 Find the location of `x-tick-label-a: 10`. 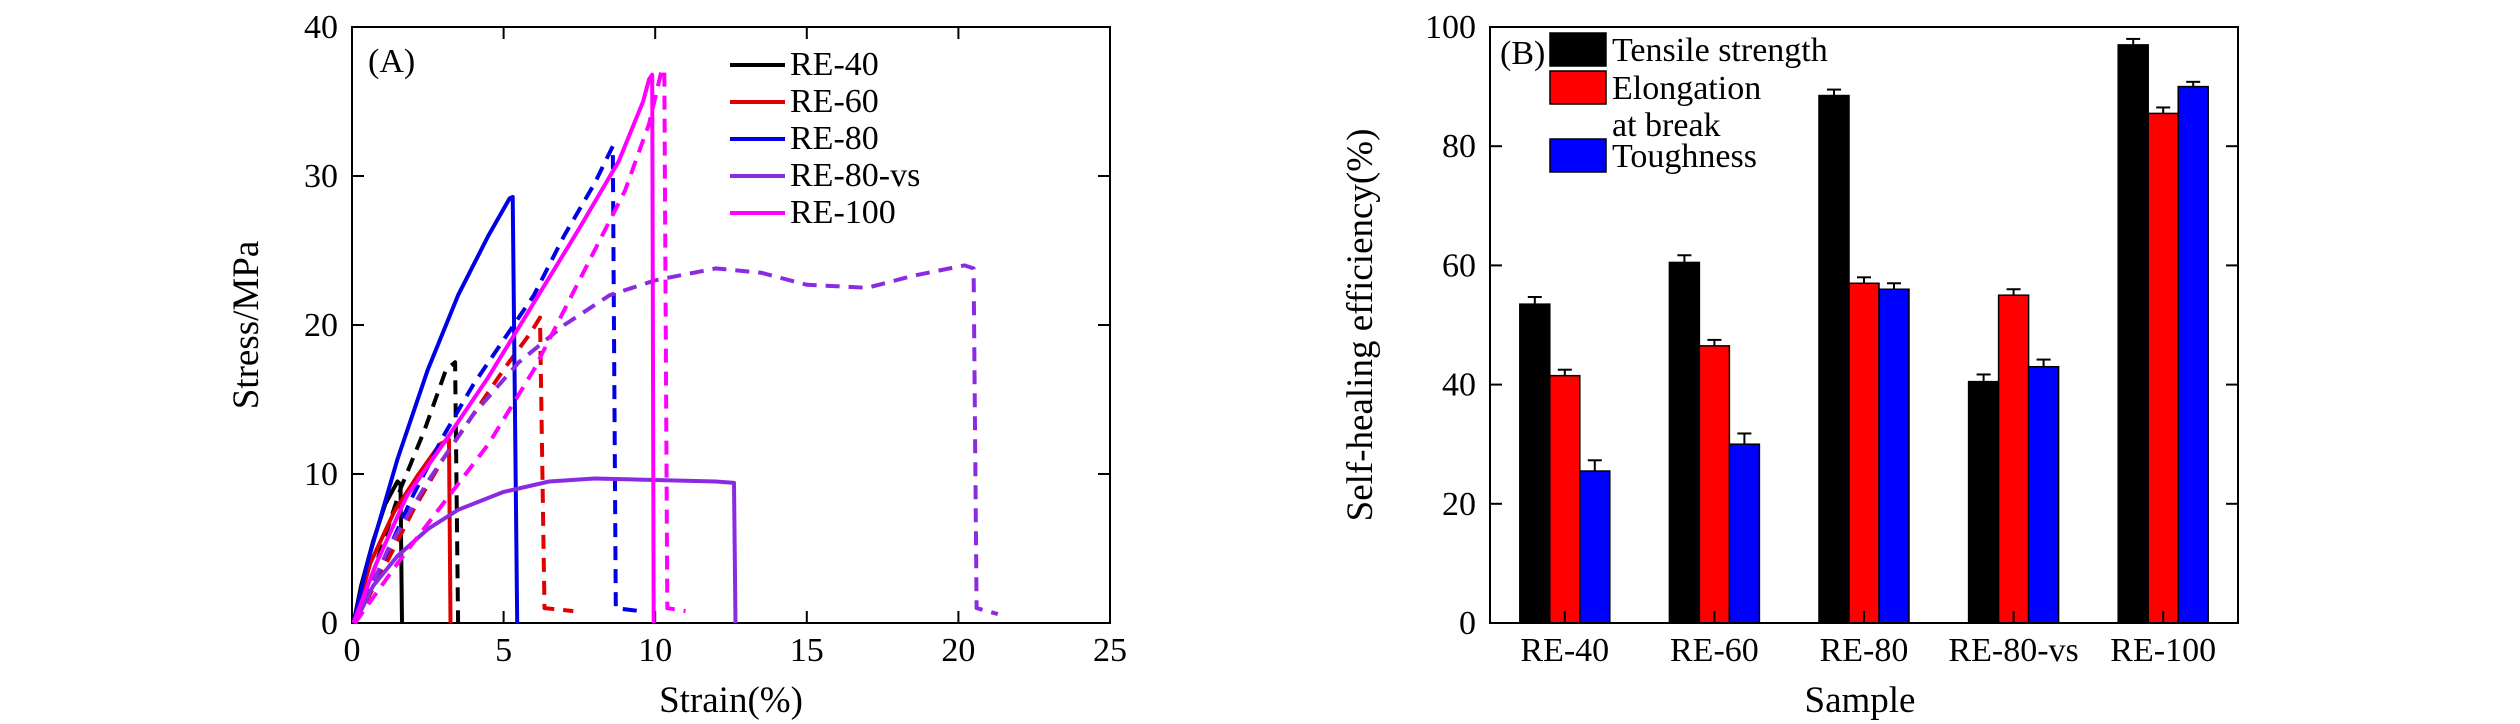

x-tick-label-a: 10 is located at coordinates (655, 650).